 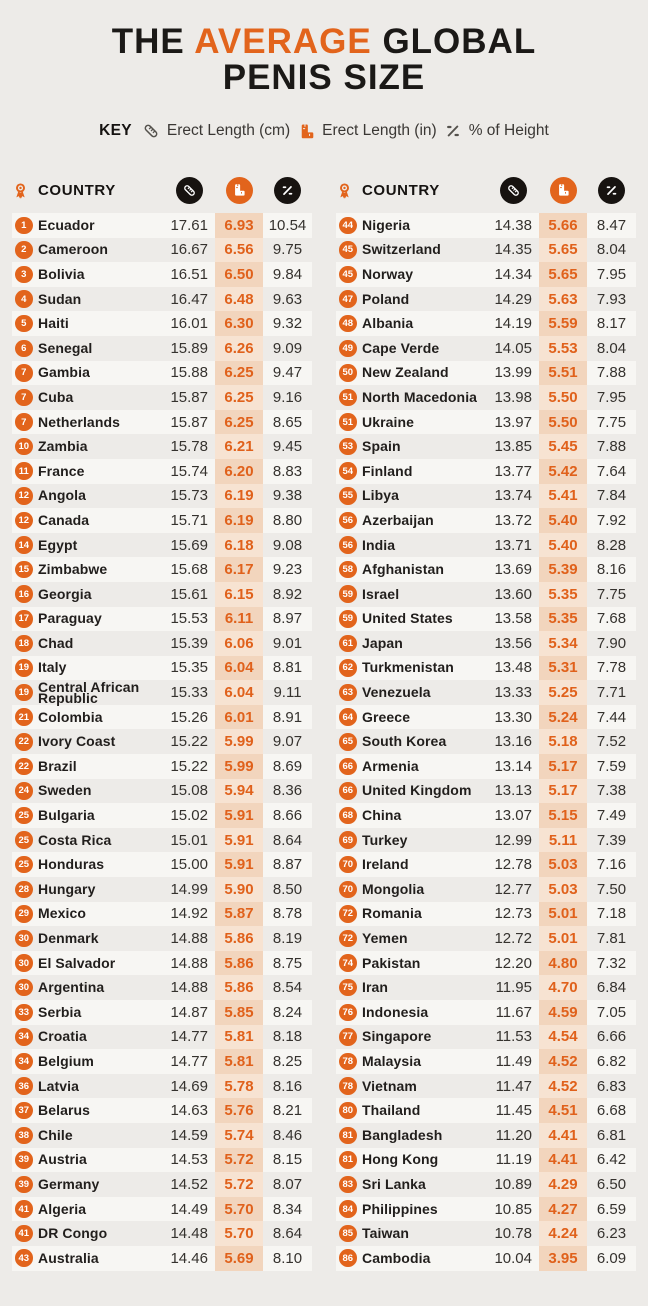 What do you see at coordinates (77, 741) in the screenshot?
I see `country-name: Ivory Coast` at bounding box center [77, 741].